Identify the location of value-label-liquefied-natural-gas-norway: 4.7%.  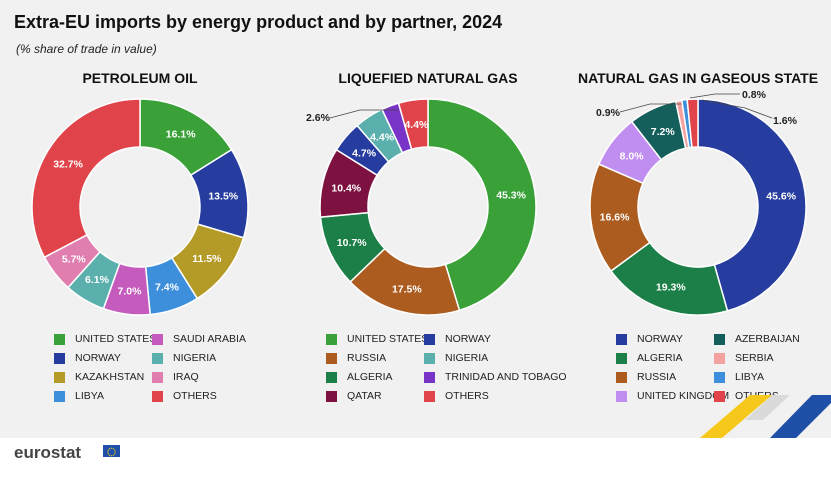
(364, 153).